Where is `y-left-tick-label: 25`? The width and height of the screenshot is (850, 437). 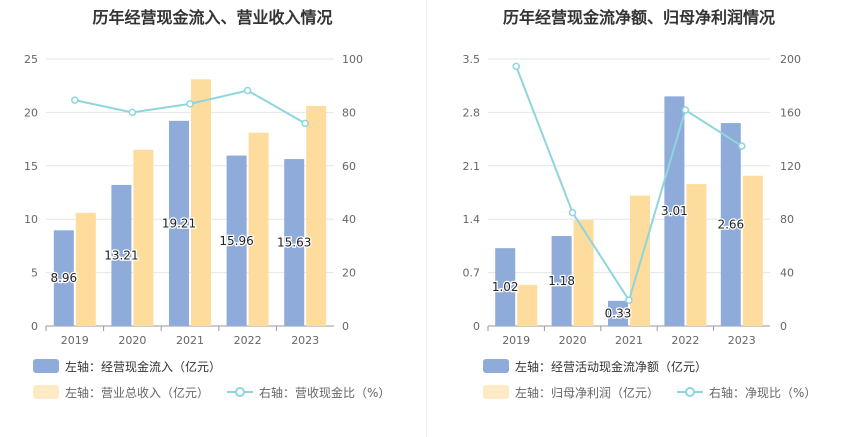
y-left-tick-label: 25 is located at coordinates (31, 59).